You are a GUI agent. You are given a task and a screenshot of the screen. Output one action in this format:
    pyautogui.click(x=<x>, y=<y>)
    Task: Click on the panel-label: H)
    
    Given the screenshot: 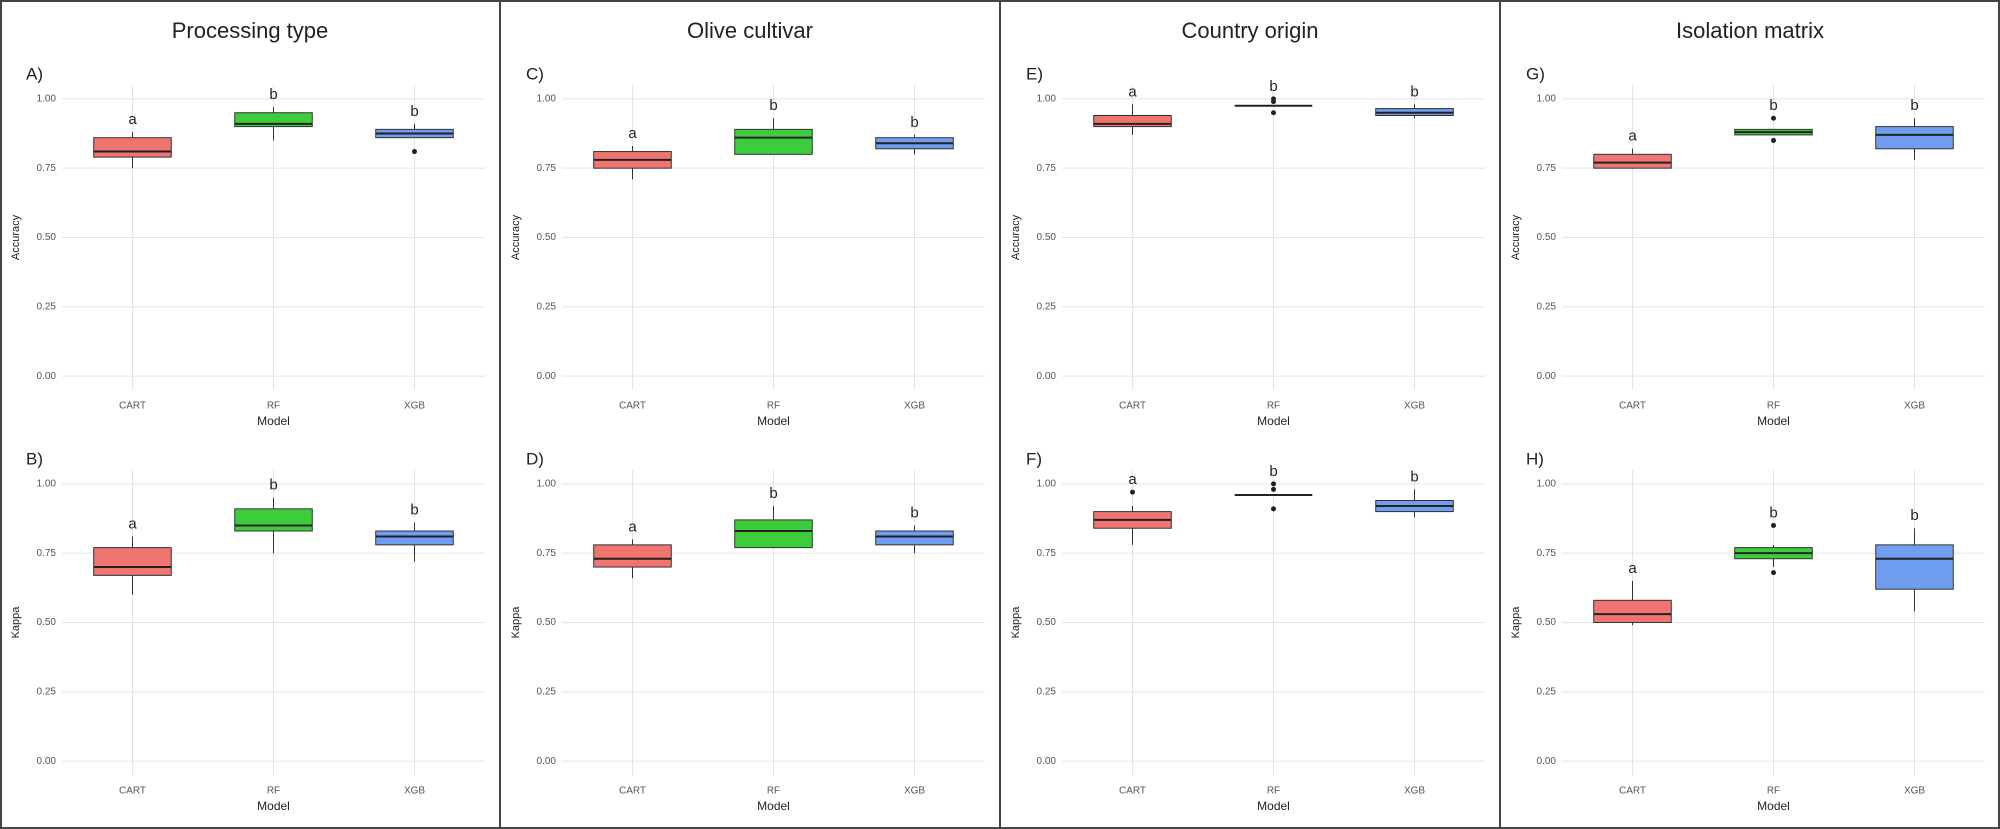 What is the action you would take?
    pyautogui.click(x=1535, y=458)
    